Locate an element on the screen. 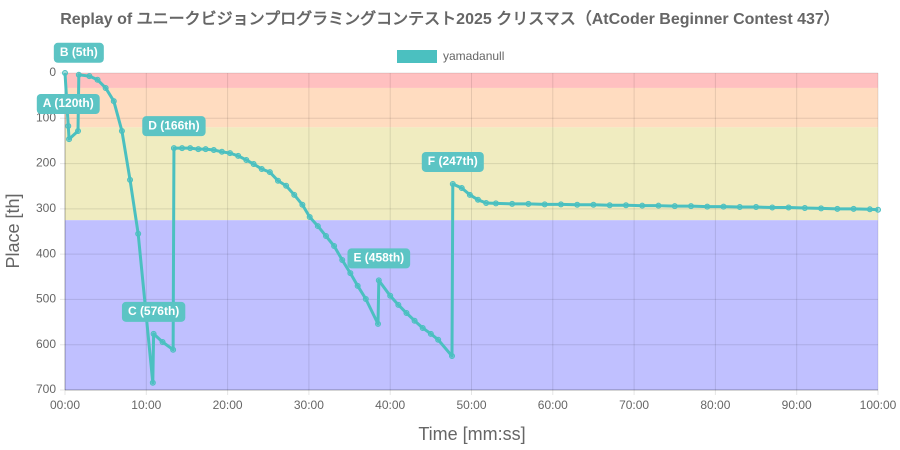  annotation: D (166th) is located at coordinates (174, 126).